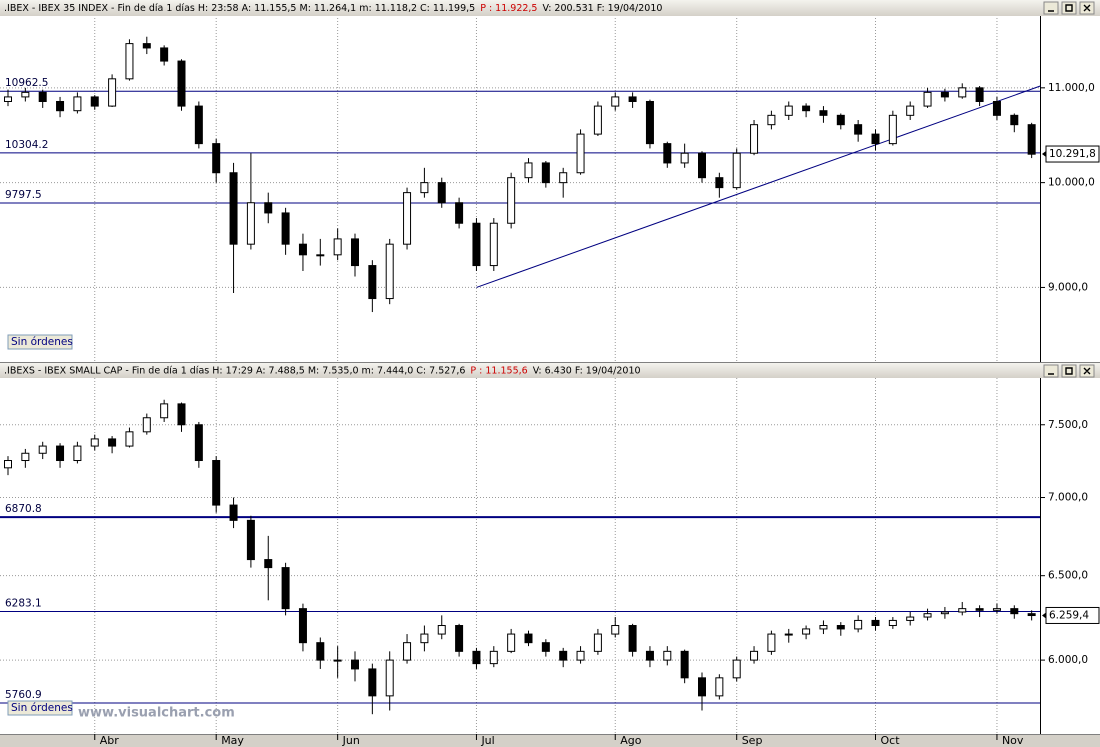 The width and height of the screenshot is (1100, 747). What do you see at coordinates (1068, 425) in the screenshot?
I see `y-tick-label: 7.500,0` at bounding box center [1068, 425].